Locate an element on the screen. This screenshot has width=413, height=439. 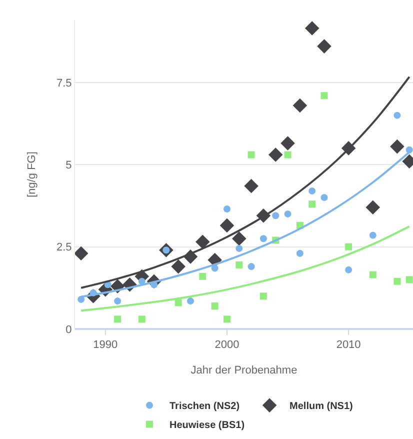
legend-label: Trischen (NS2) is located at coordinates (205, 406).